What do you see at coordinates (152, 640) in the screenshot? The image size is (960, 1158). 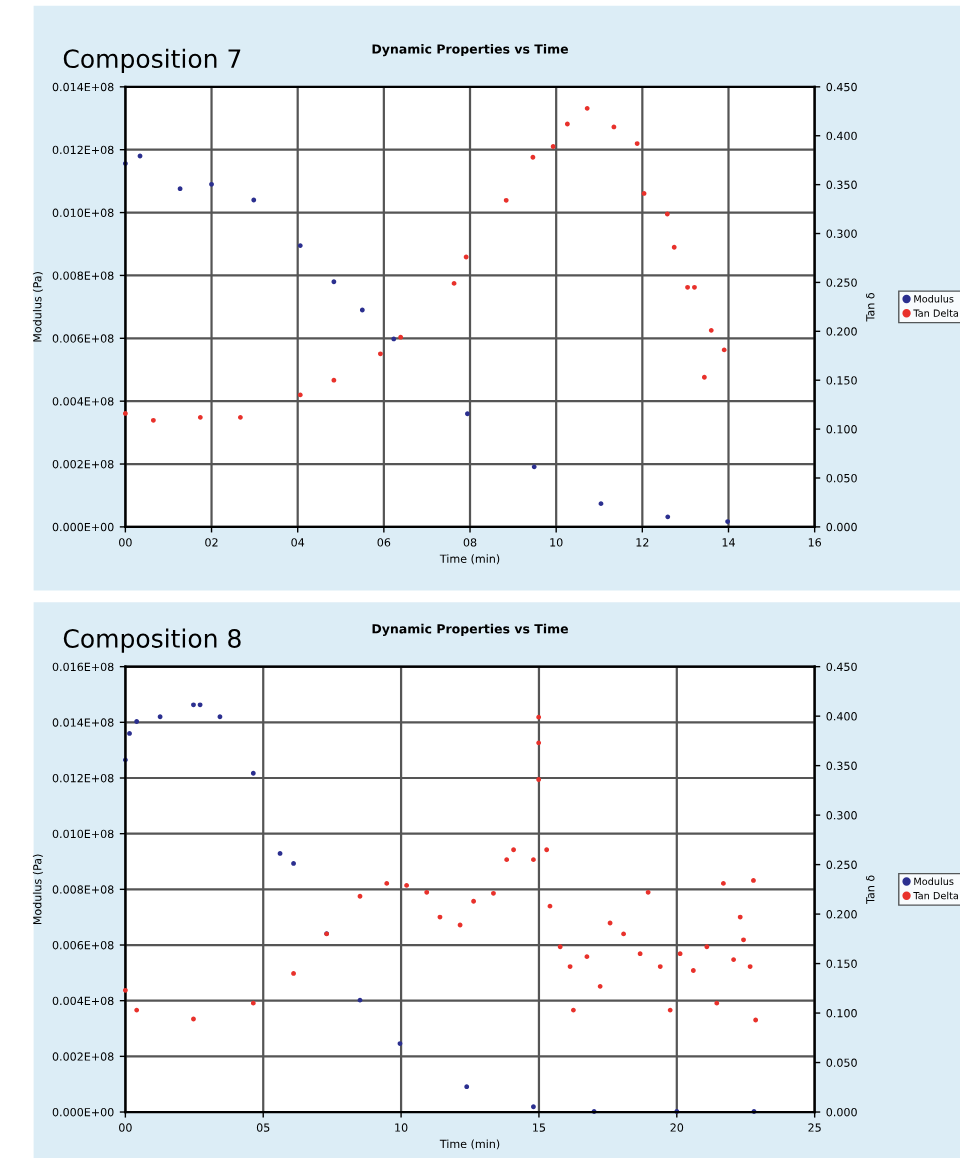 I see `chart-title: Composition 8` at bounding box center [152, 640].